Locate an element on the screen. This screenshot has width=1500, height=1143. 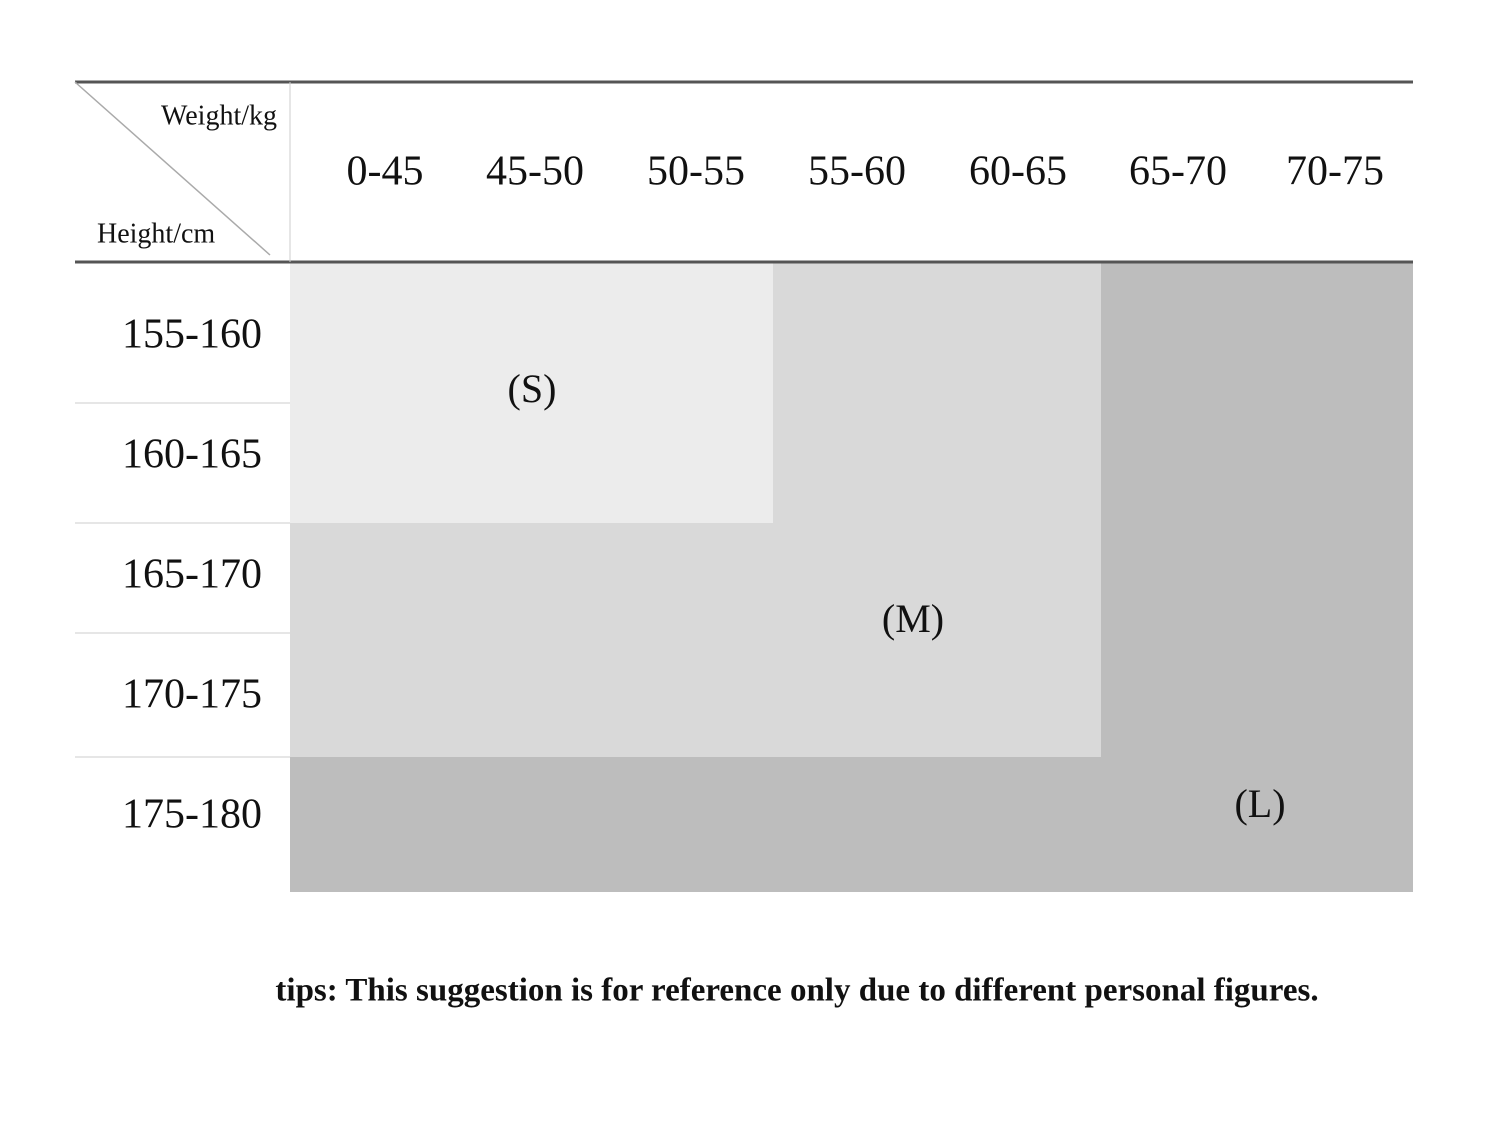
height-label: Height/cm is located at coordinates (156, 233).